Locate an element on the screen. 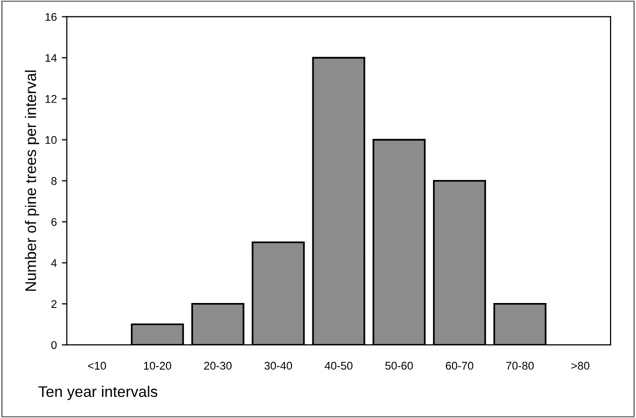 The image size is (636, 418). y-tick-label: 6 is located at coordinates (54, 222).